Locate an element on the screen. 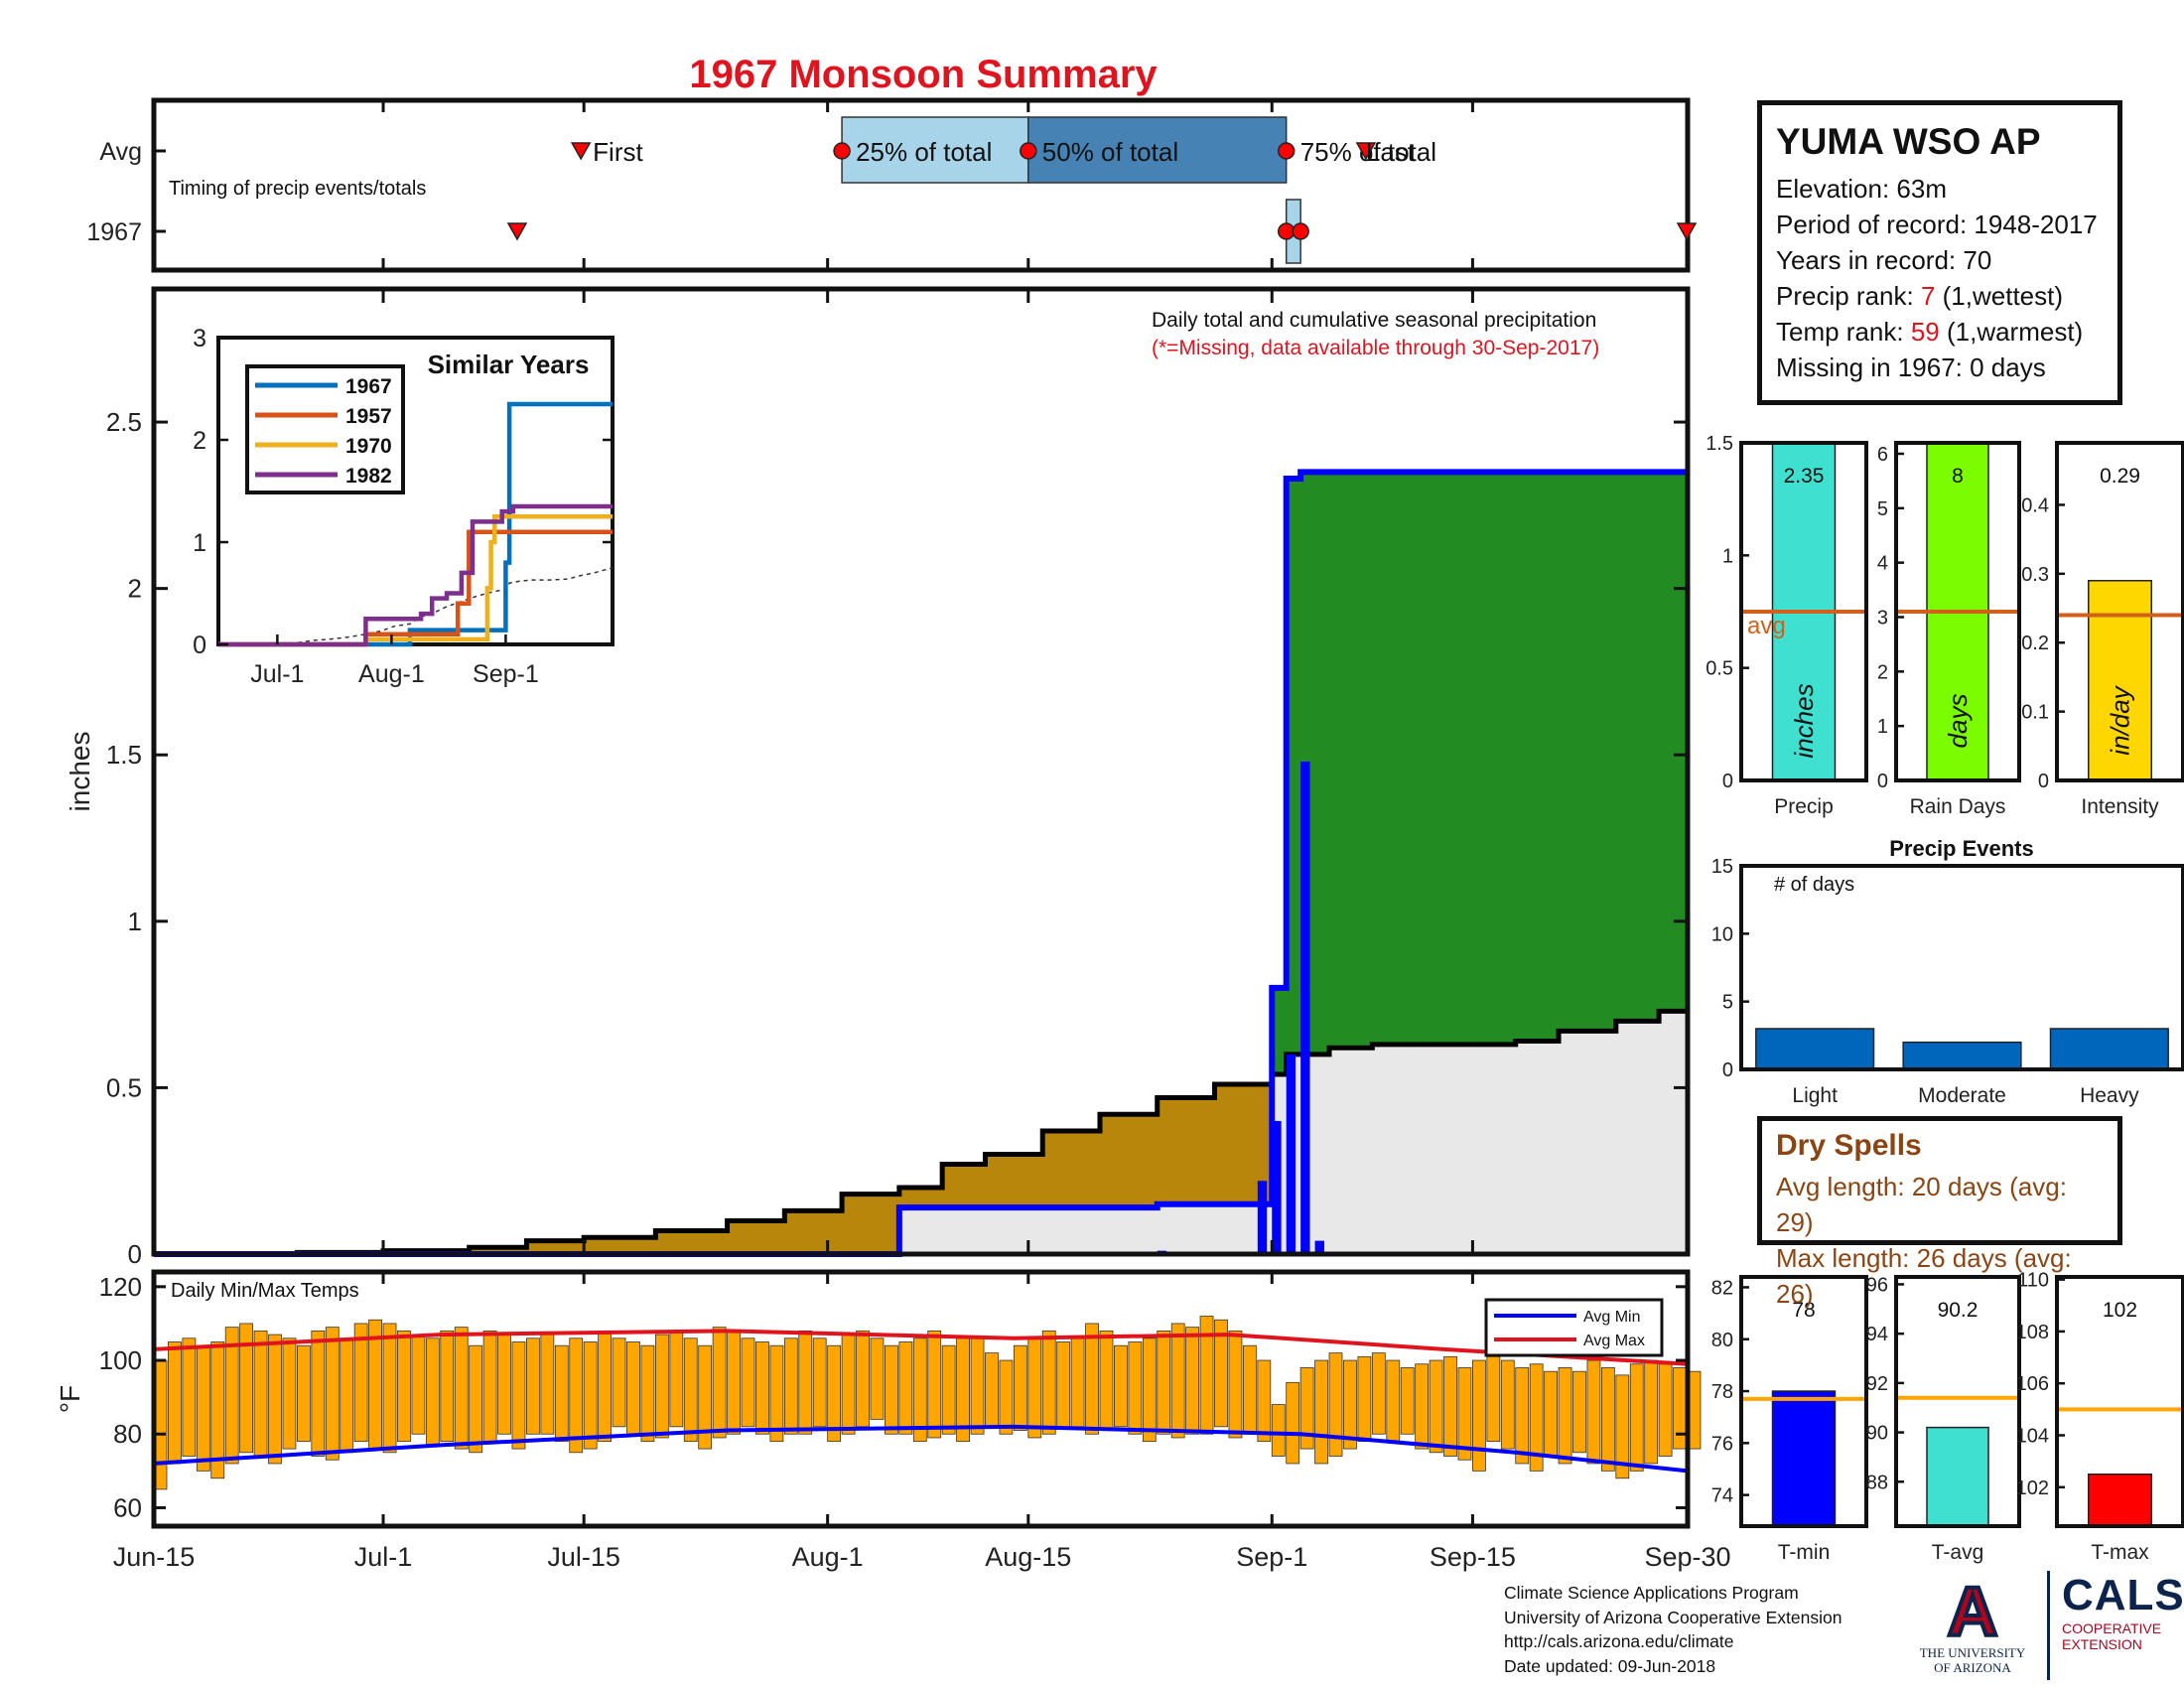  inset-legend-label: 1957 is located at coordinates (368, 416).